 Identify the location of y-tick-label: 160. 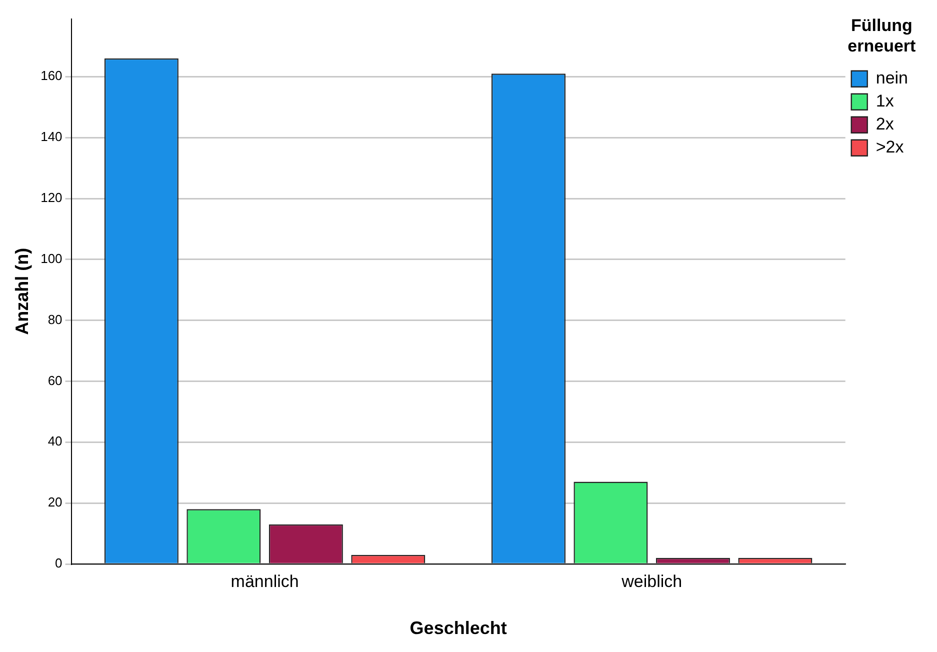
(51, 76).